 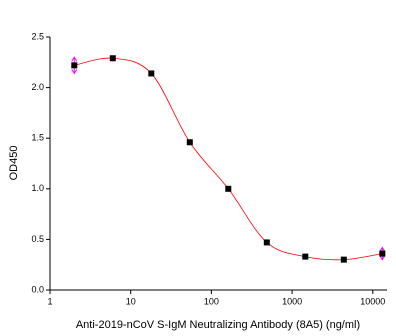 I want to click on y-tick-label: 0.5, so click(x=37, y=239).